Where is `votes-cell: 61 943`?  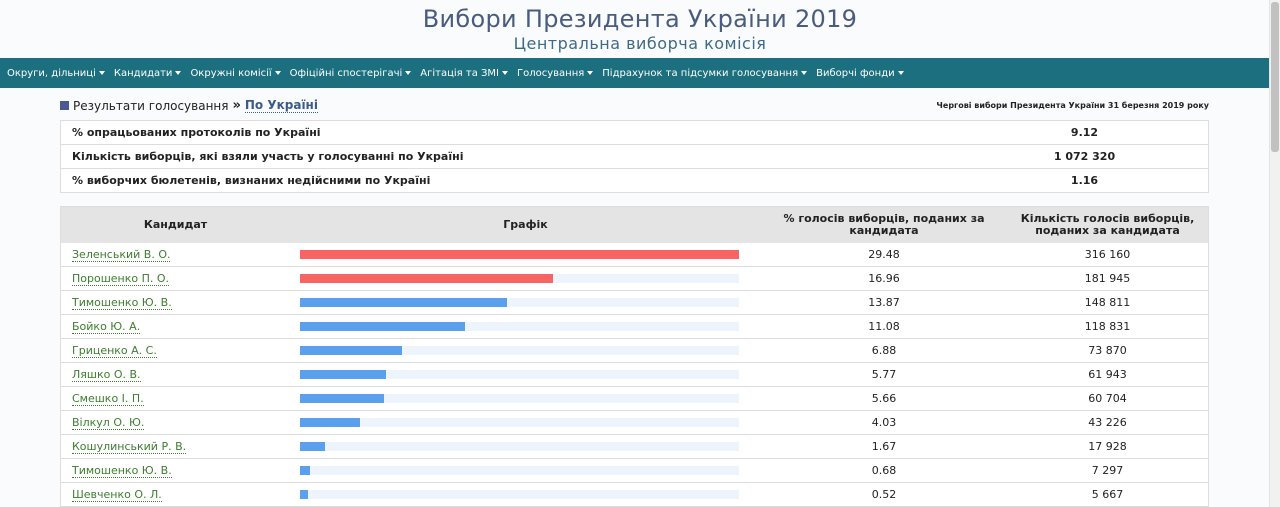
votes-cell: 61 943 is located at coordinates (1108, 374).